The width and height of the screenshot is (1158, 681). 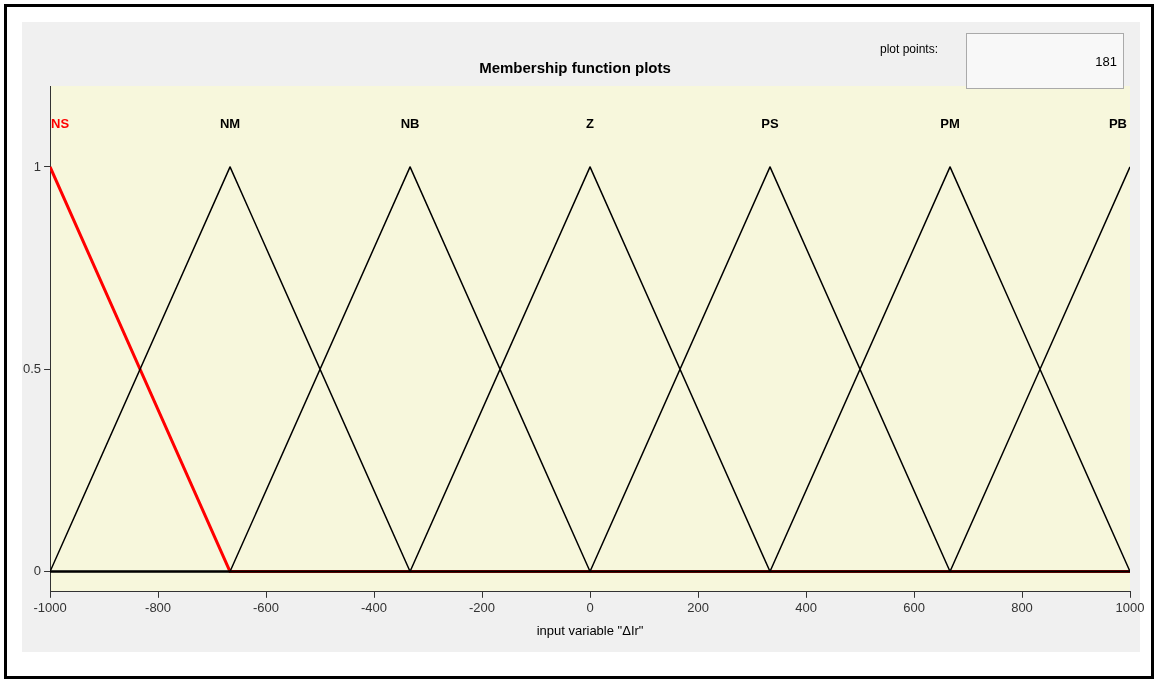 I want to click on x-tick-label: -200, so click(x=482, y=608).